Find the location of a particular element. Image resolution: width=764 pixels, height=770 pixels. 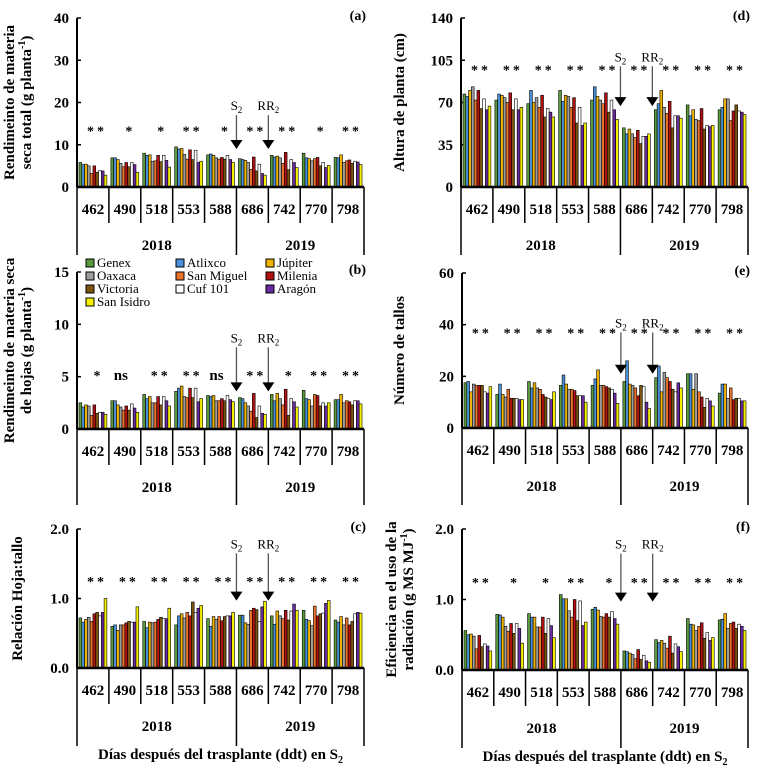

x-tick-label: 588 is located at coordinates (220, 691).